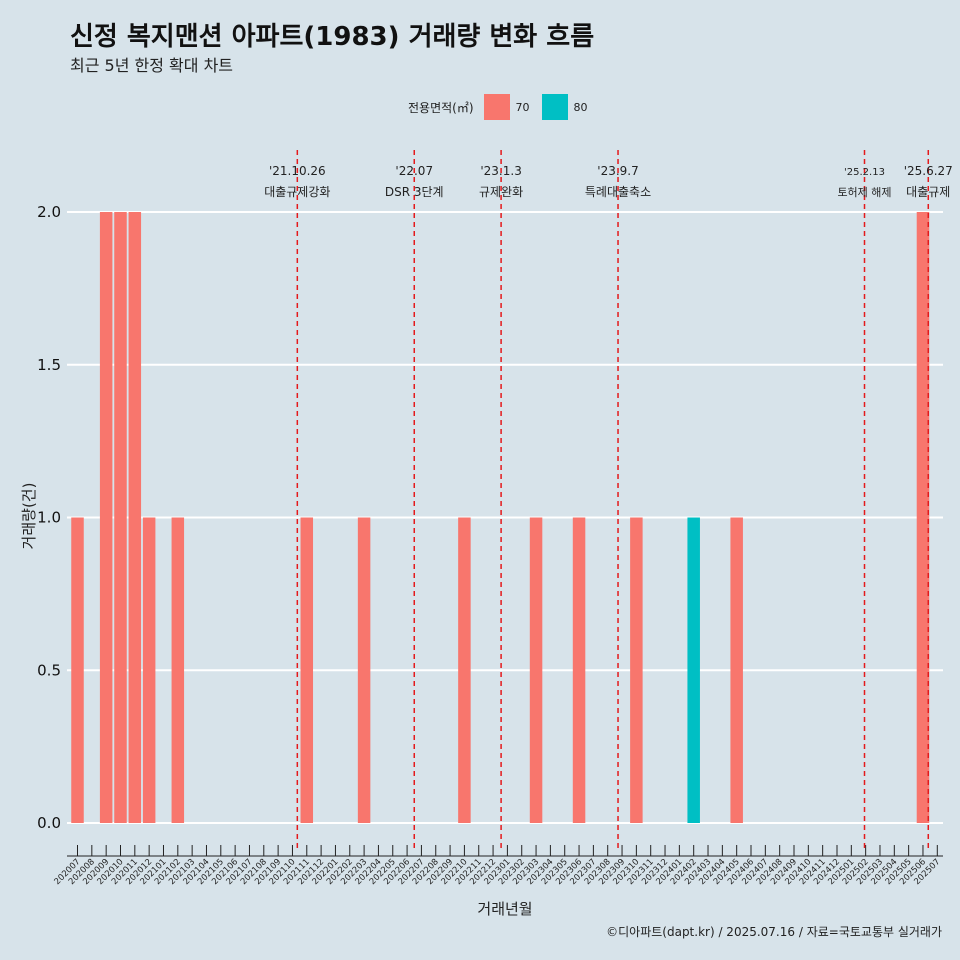 Image resolution: width=960 pixels, height=960 pixels. Describe the element at coordinates (928, 192) in the screenshot. I see `event-label: 대출규제` at that location.